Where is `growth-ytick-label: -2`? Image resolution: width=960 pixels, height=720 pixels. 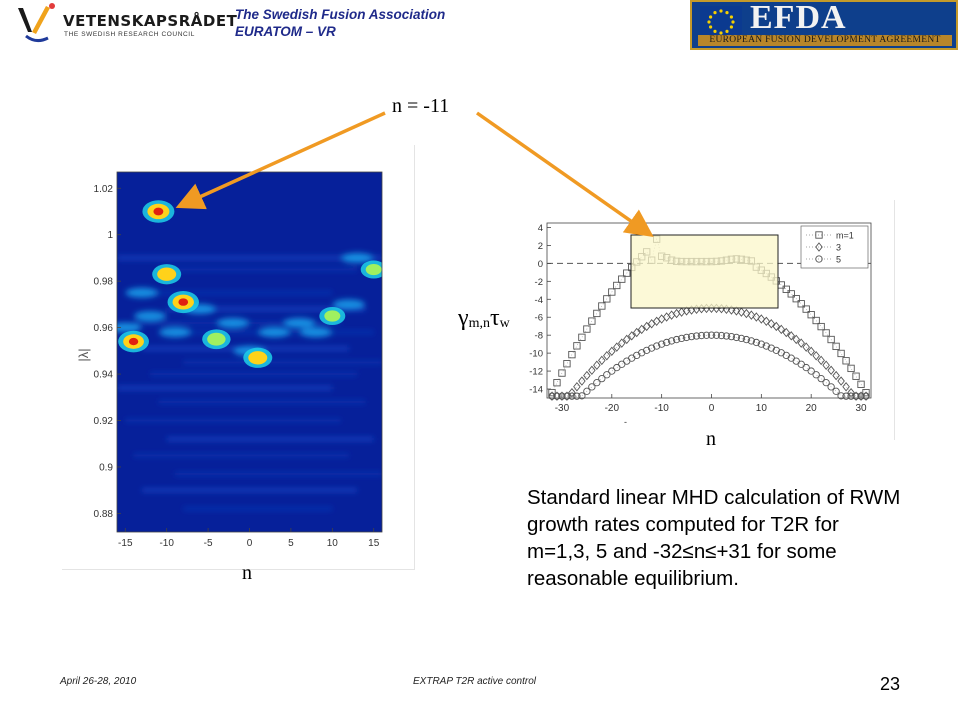 growth-ytick-label: -2 is located at coordinates (539, 282).